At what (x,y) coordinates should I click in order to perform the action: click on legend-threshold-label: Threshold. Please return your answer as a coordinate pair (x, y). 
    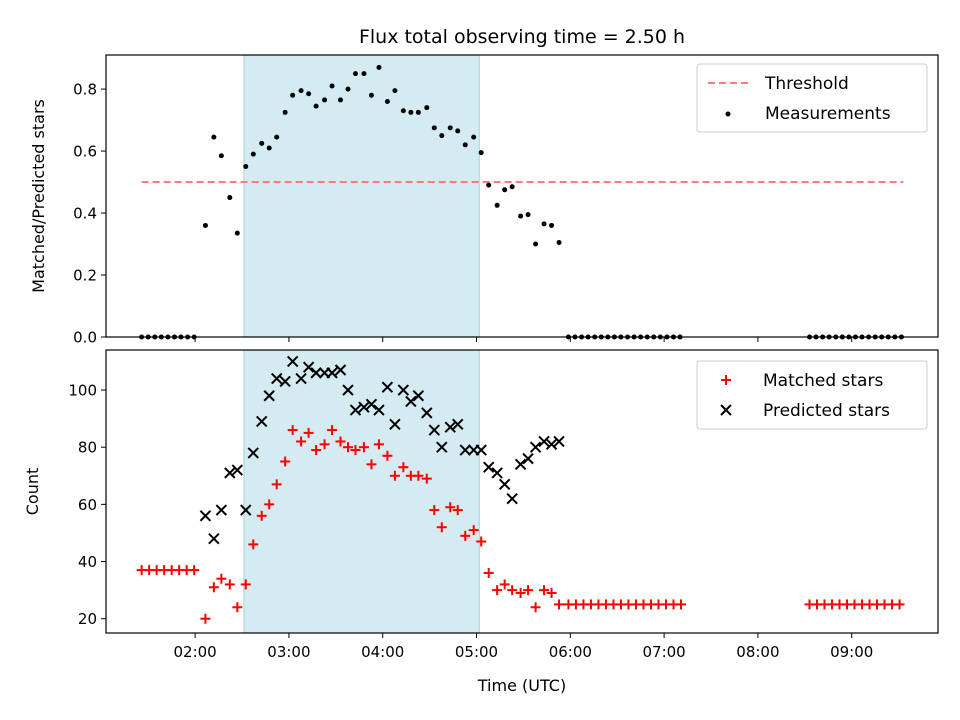
    Looking at the image, I should click on (806, 84).